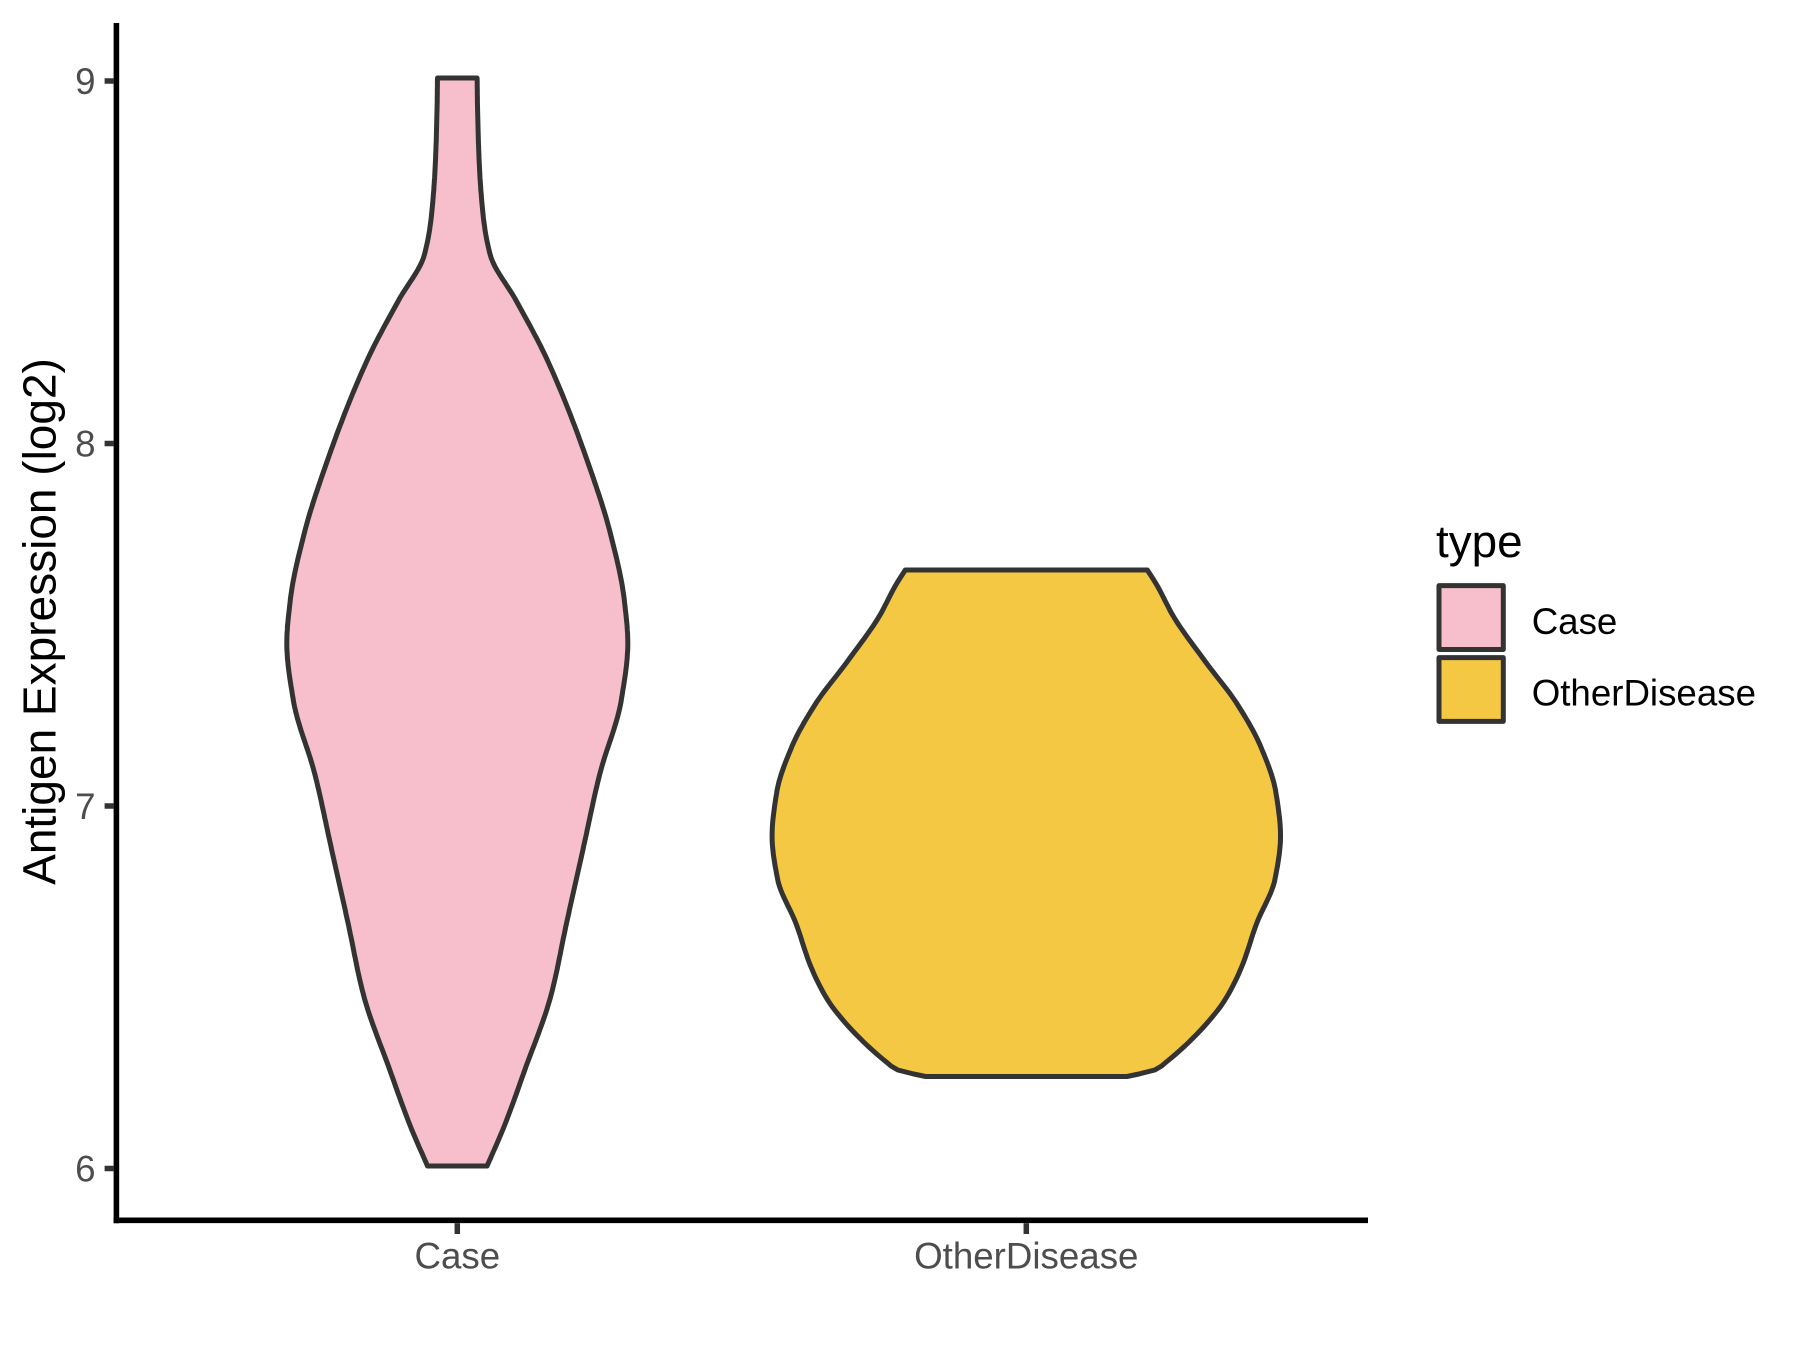 Image resolution: width=1800 pixels, height=1350 pixels. What do you see at coordinates (85, 806) in the screenshot?
I see `svg-text: 7` at bounding box center [85, 806].